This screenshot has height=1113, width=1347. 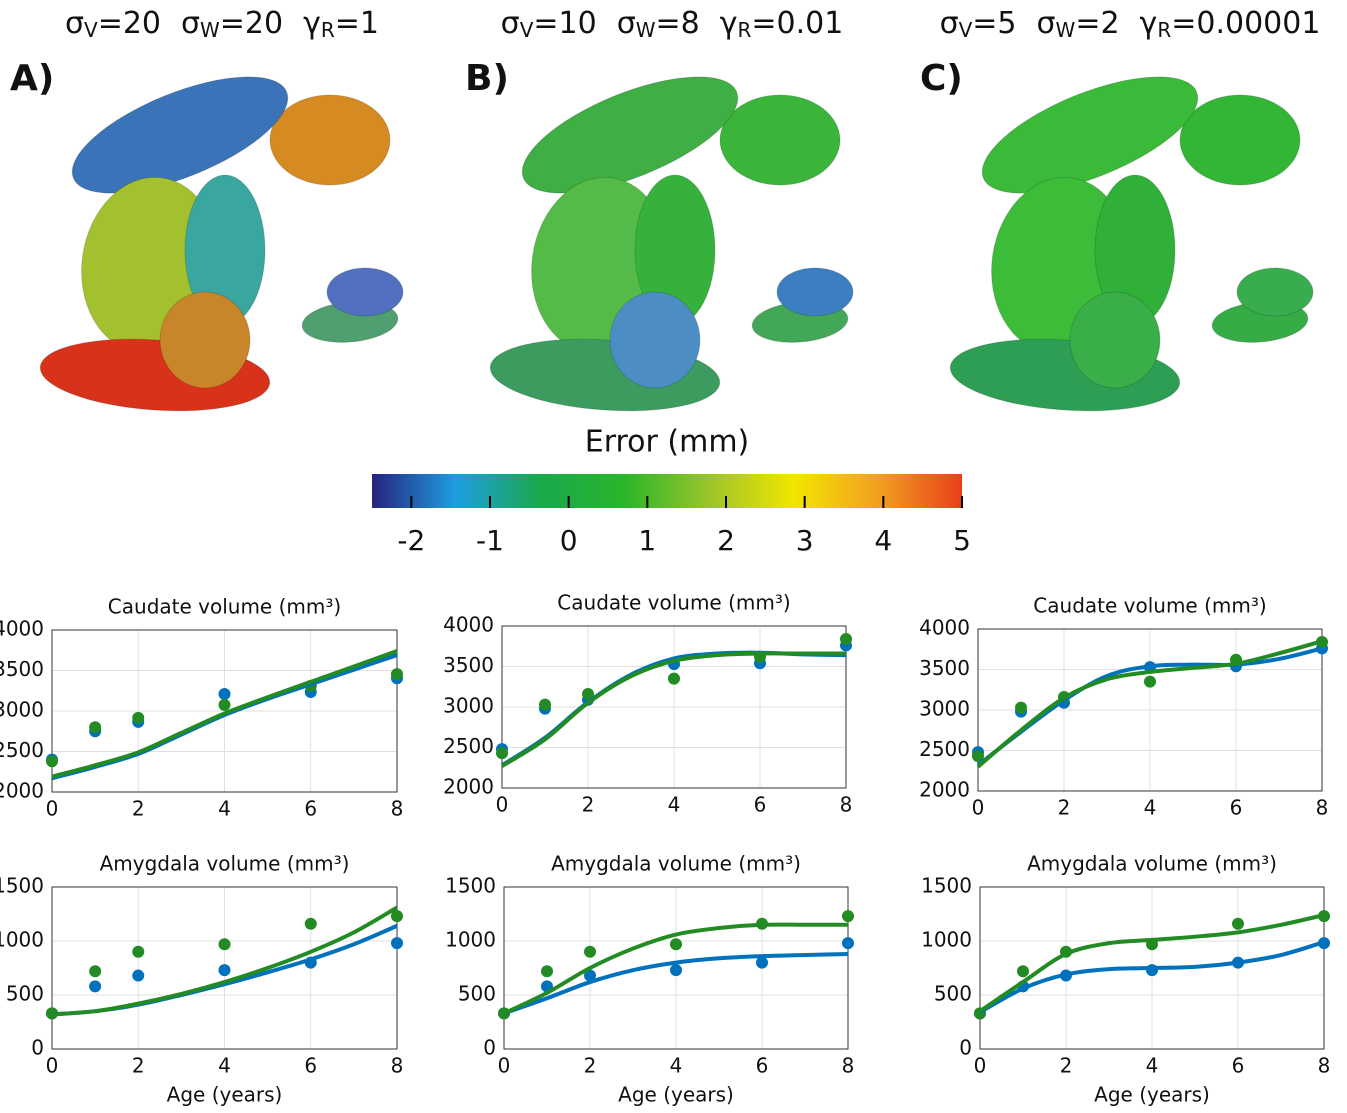 What do you see at coordinates (1130, 24) in the screenshot?
I see `panel-title: σV=5 σW=2 γR=0.00001` at bounding box center [1130, 24].